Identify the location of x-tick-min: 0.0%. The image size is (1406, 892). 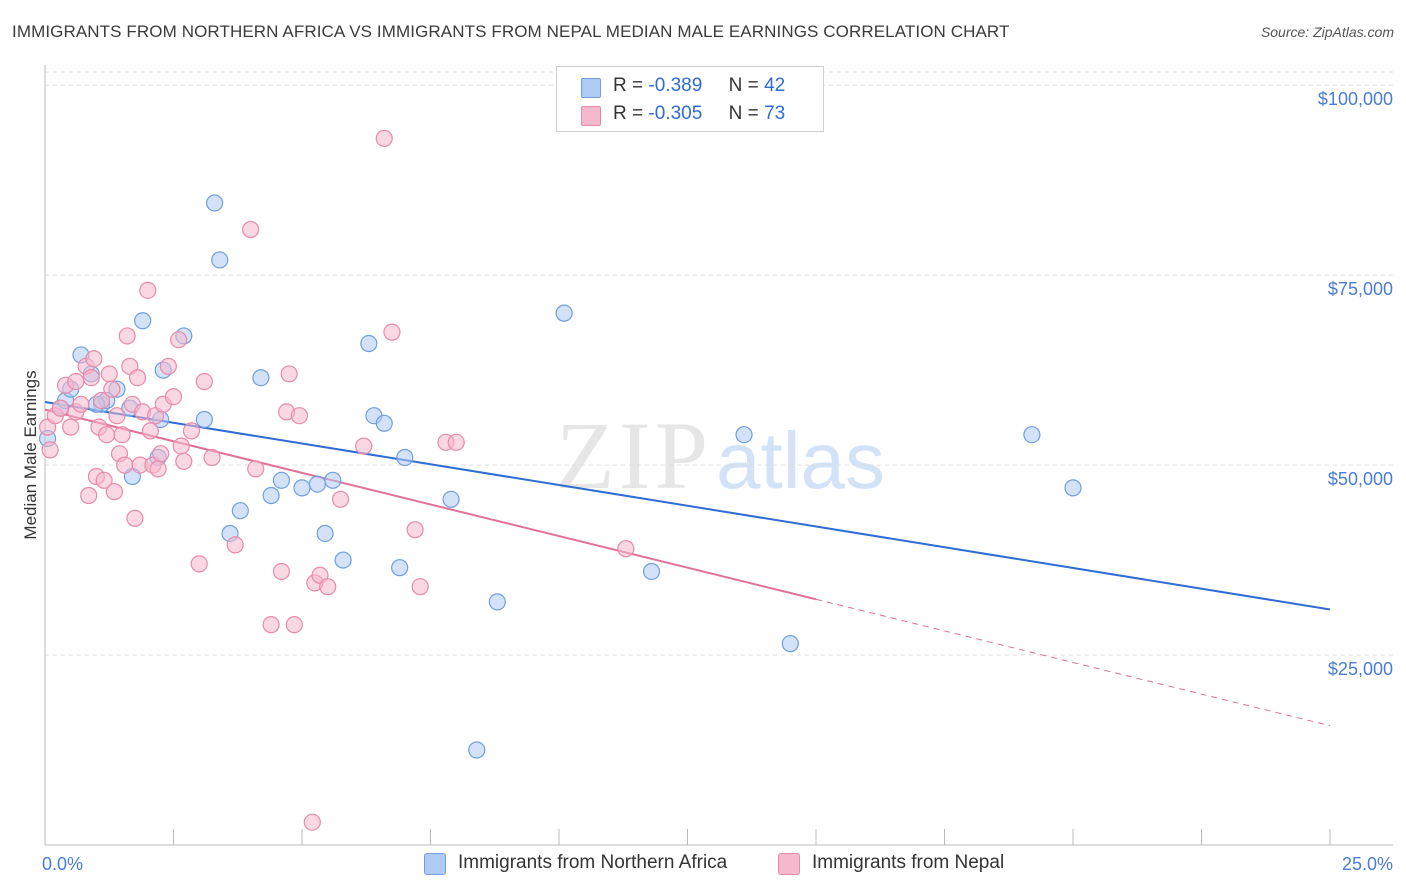
(62, 864).